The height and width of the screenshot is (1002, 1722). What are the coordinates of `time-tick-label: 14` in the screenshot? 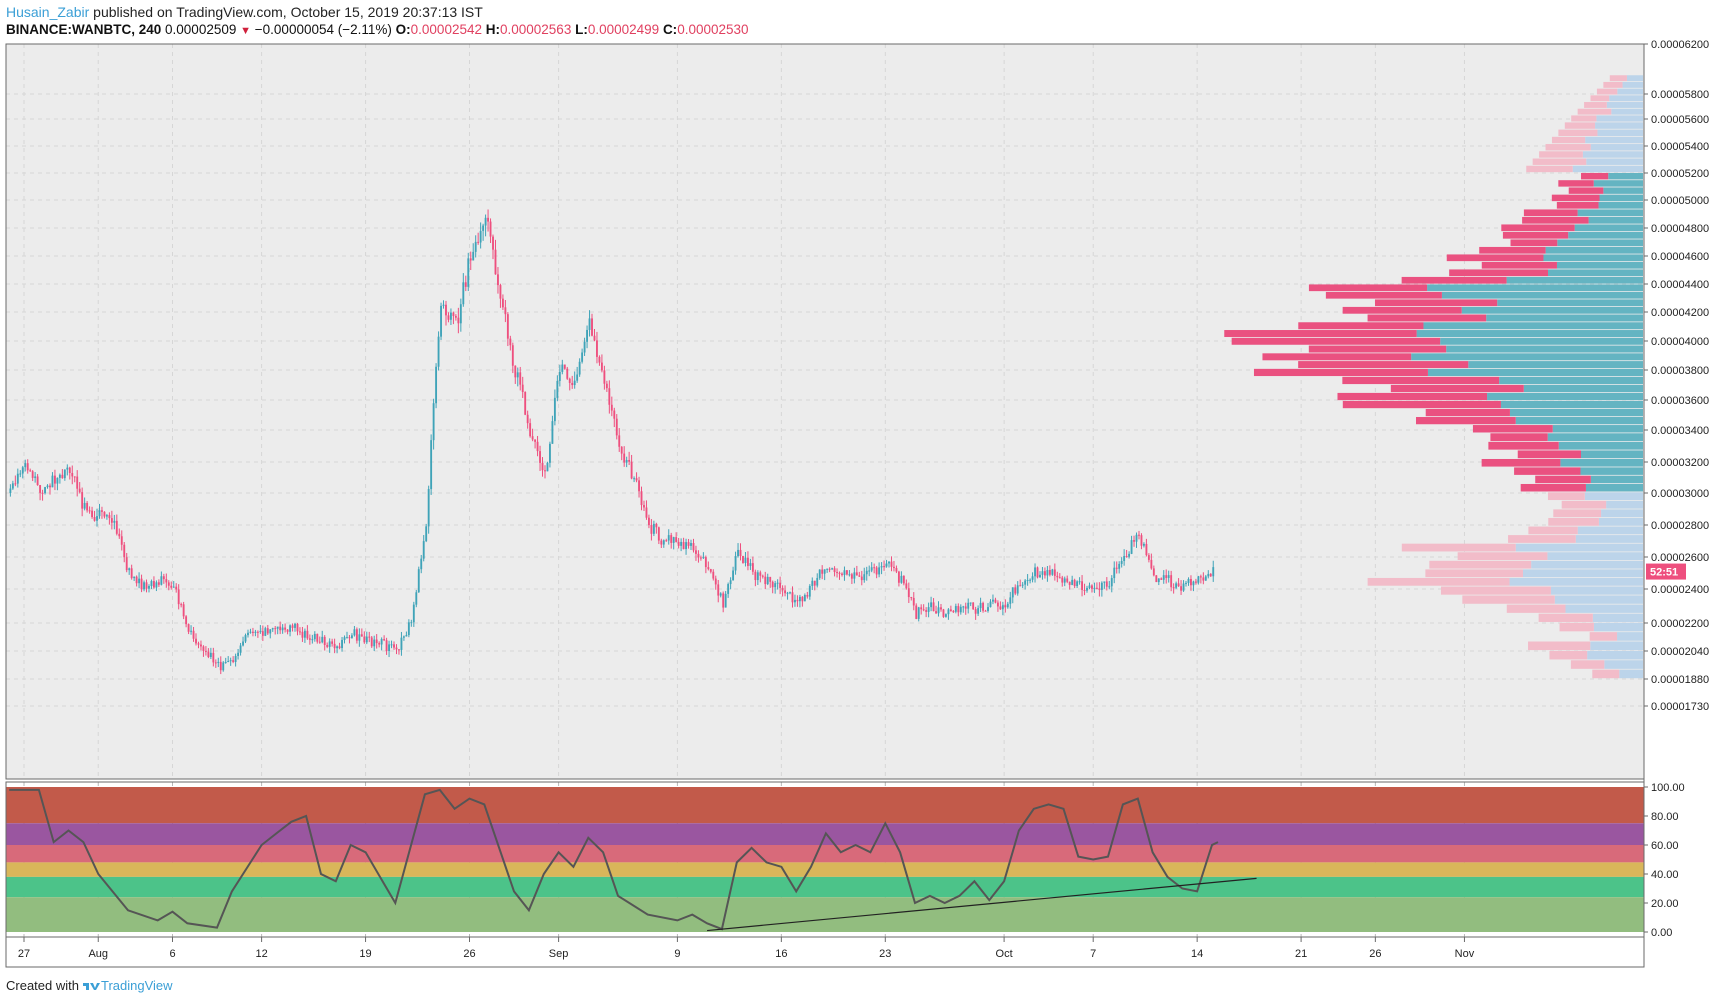 It's located at (1197, 954).